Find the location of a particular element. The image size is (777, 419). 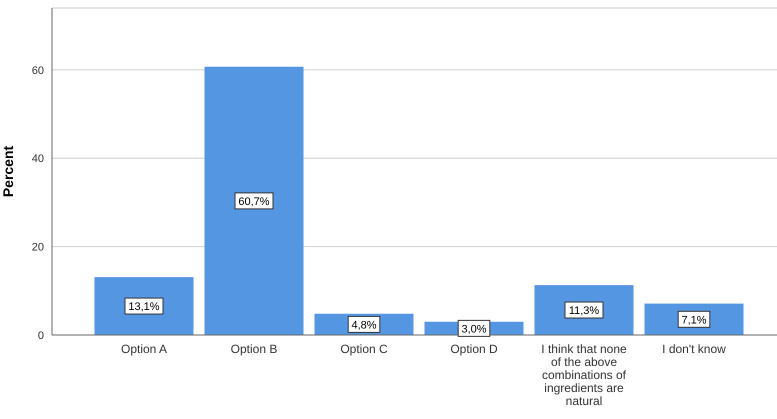

x-tick-label: I don't know is located at coordinates (694, 349).